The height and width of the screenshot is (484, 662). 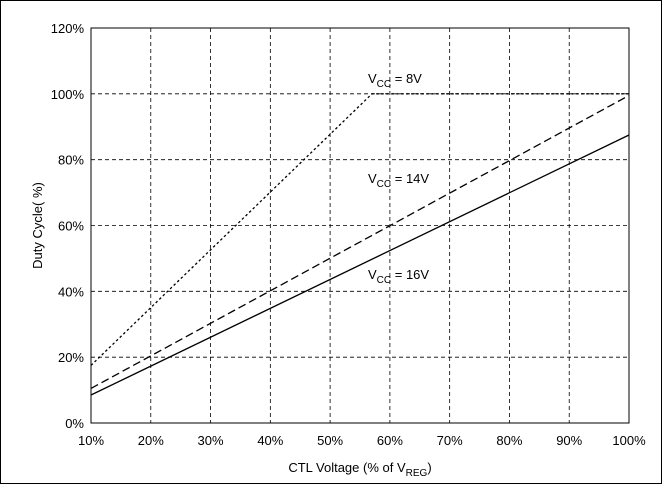 What do you see at coordinates (395, 80) in the screenshot?
I see `series-label: VCC = 8V` at bounding box center [395, 80].